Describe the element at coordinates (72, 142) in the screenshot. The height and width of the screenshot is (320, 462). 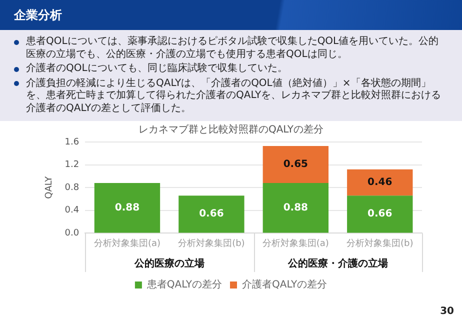
I see `y-tick-label: 1.6` at that location.